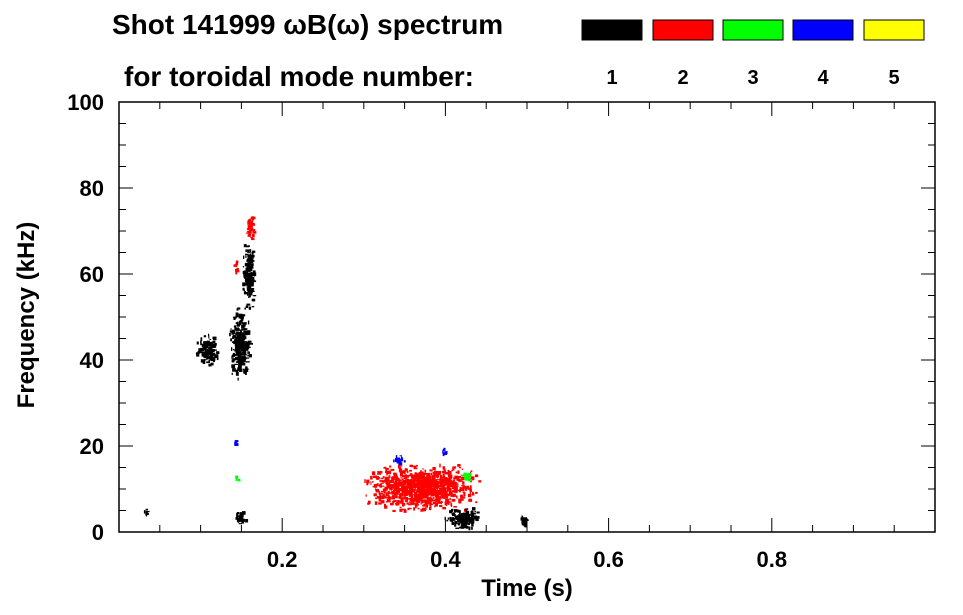 Image resolution: width=963 pixels, height=615 pixels. I want to click on chart-title-line2: for toroidal mode number:, so click(299, 76).